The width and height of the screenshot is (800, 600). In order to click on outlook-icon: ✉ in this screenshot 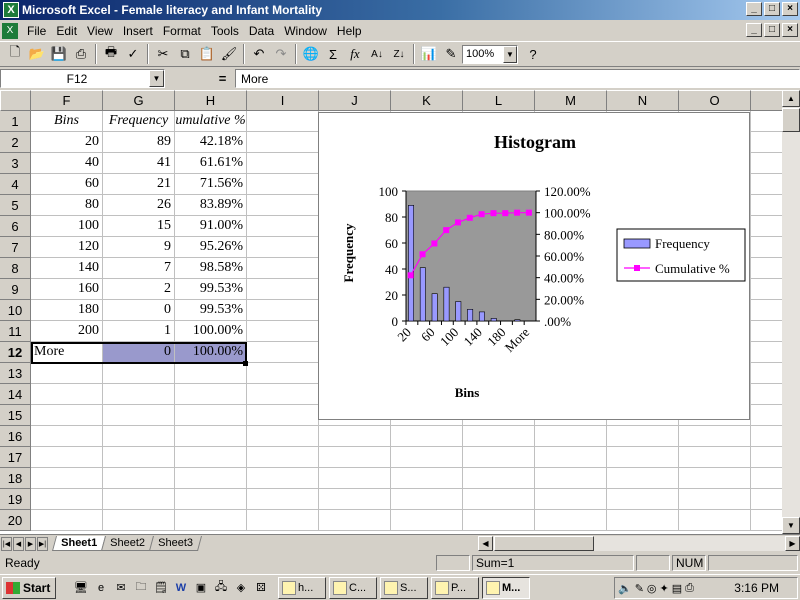, I will do `click(121, 588)`.